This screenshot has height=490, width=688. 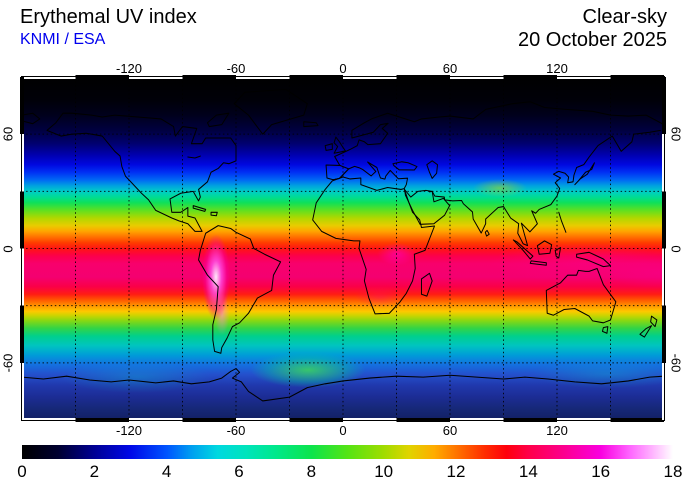 I want to click on coast-australia, so click(x=581, y=295).